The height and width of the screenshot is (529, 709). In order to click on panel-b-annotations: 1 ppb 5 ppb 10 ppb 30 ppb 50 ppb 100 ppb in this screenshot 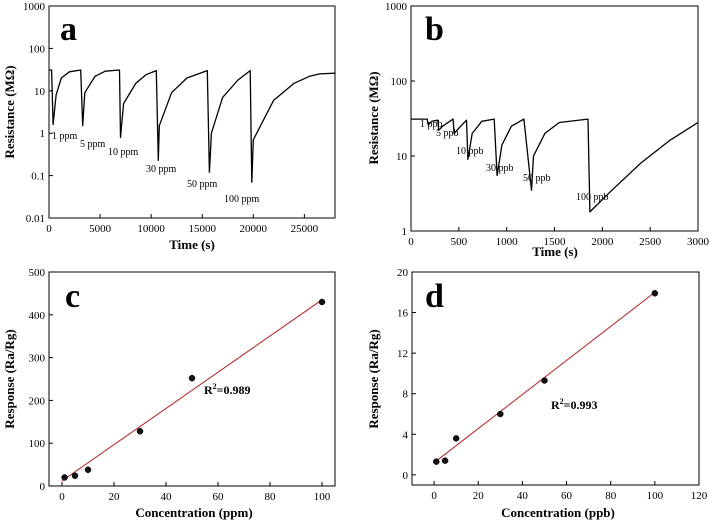, I will do `click(514, 161)`.